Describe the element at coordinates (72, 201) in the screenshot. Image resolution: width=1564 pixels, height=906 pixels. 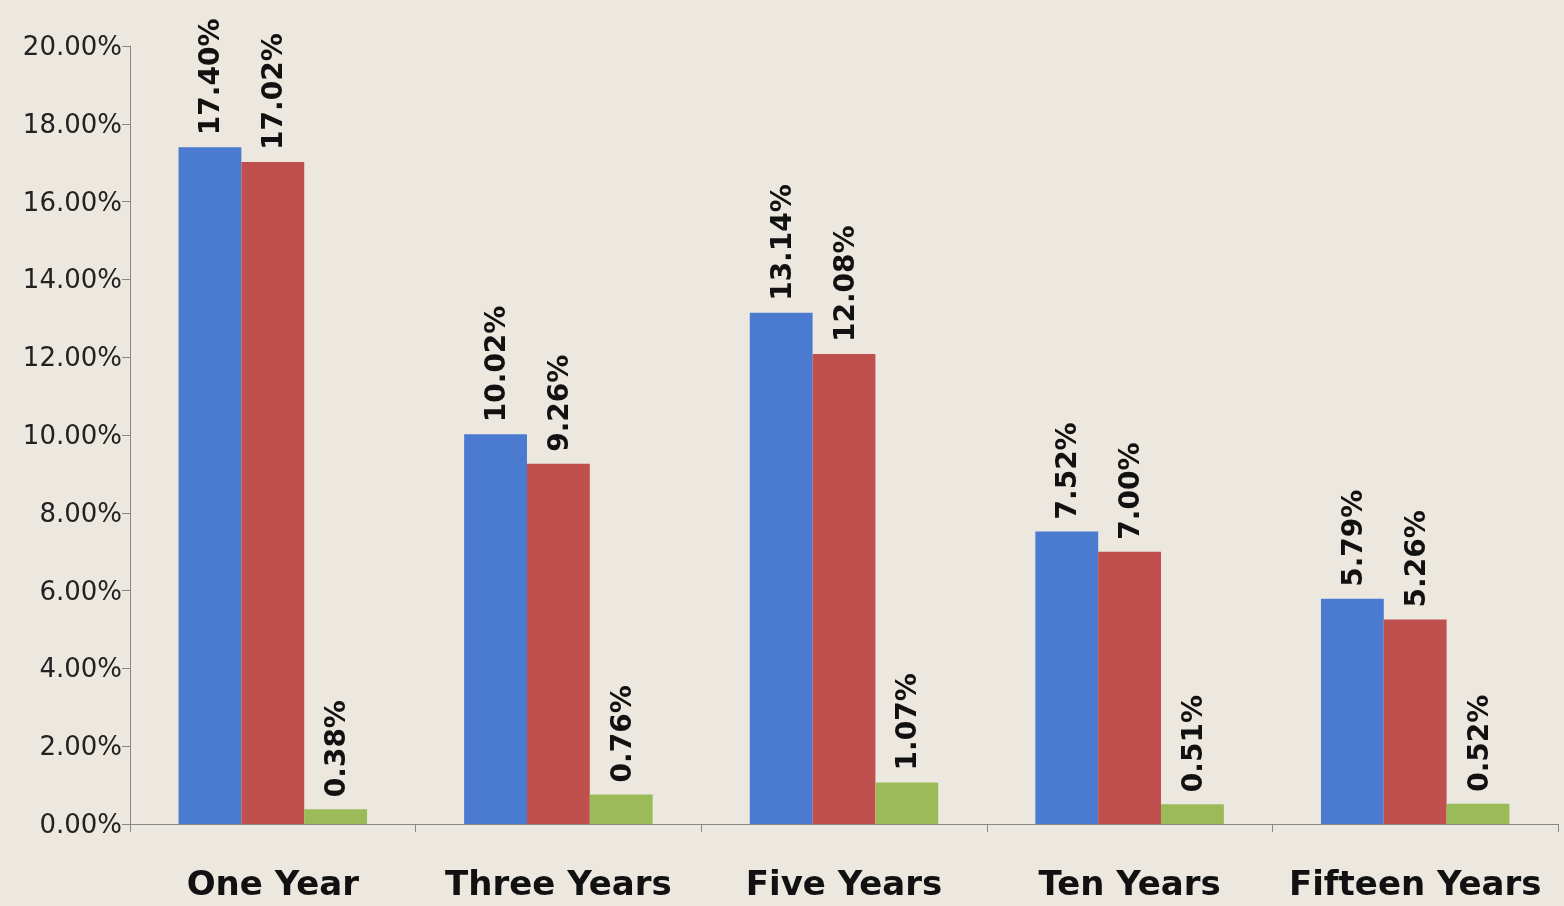
I see `y-tick-label: 16.00%` at that location.